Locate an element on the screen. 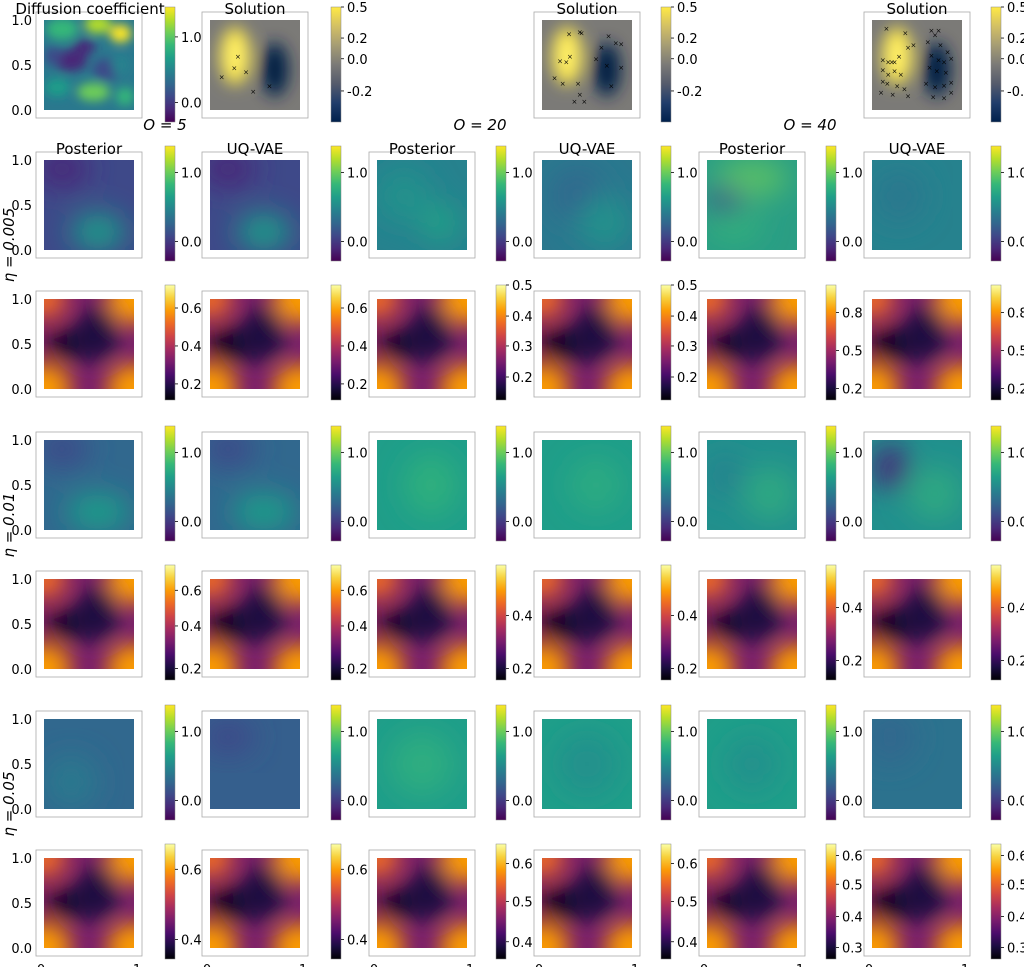 The width and height of the screenshot is (1024, 967). colorbar-tick-label: -0.2 is located at coordinates (689, 92).